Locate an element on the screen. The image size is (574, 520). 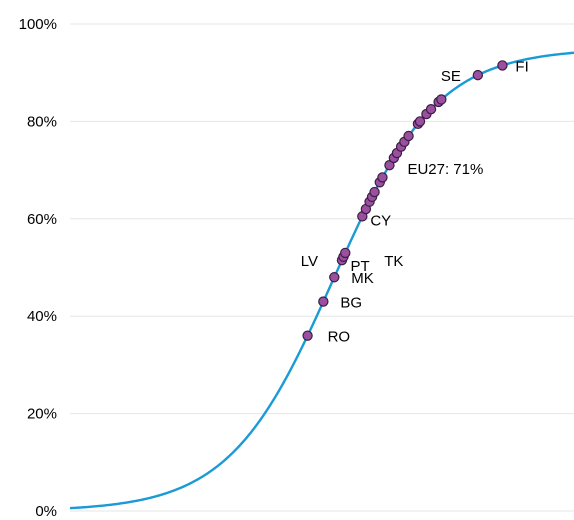
point-label: MK is located at coordinates (362, 278).